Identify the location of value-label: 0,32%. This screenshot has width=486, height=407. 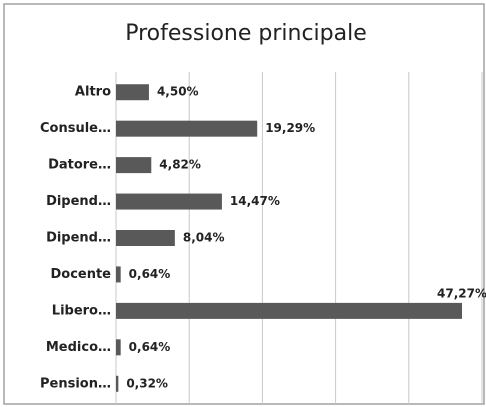
(147, 383).